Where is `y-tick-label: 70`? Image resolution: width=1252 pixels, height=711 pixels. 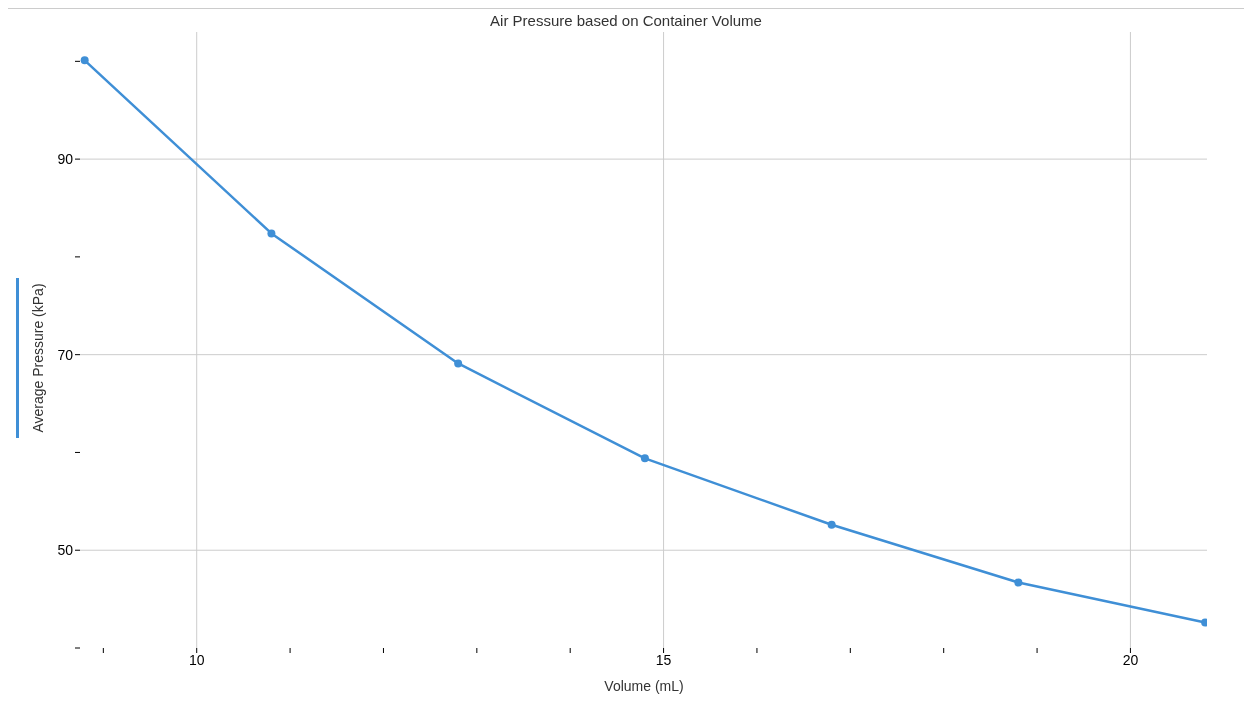 y-tick-label: 70 is located at coordinates (65, 354).